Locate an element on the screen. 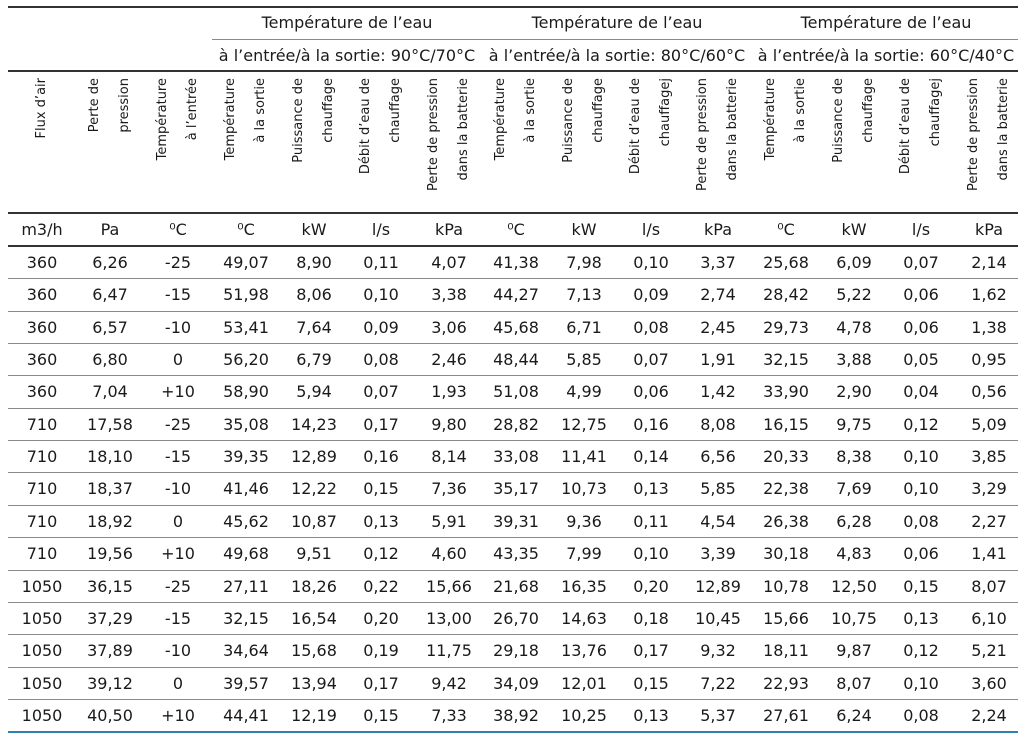 This screenshot has height=733, width=1026. table-cell: 34,09 is located at coordinates (516, 683).